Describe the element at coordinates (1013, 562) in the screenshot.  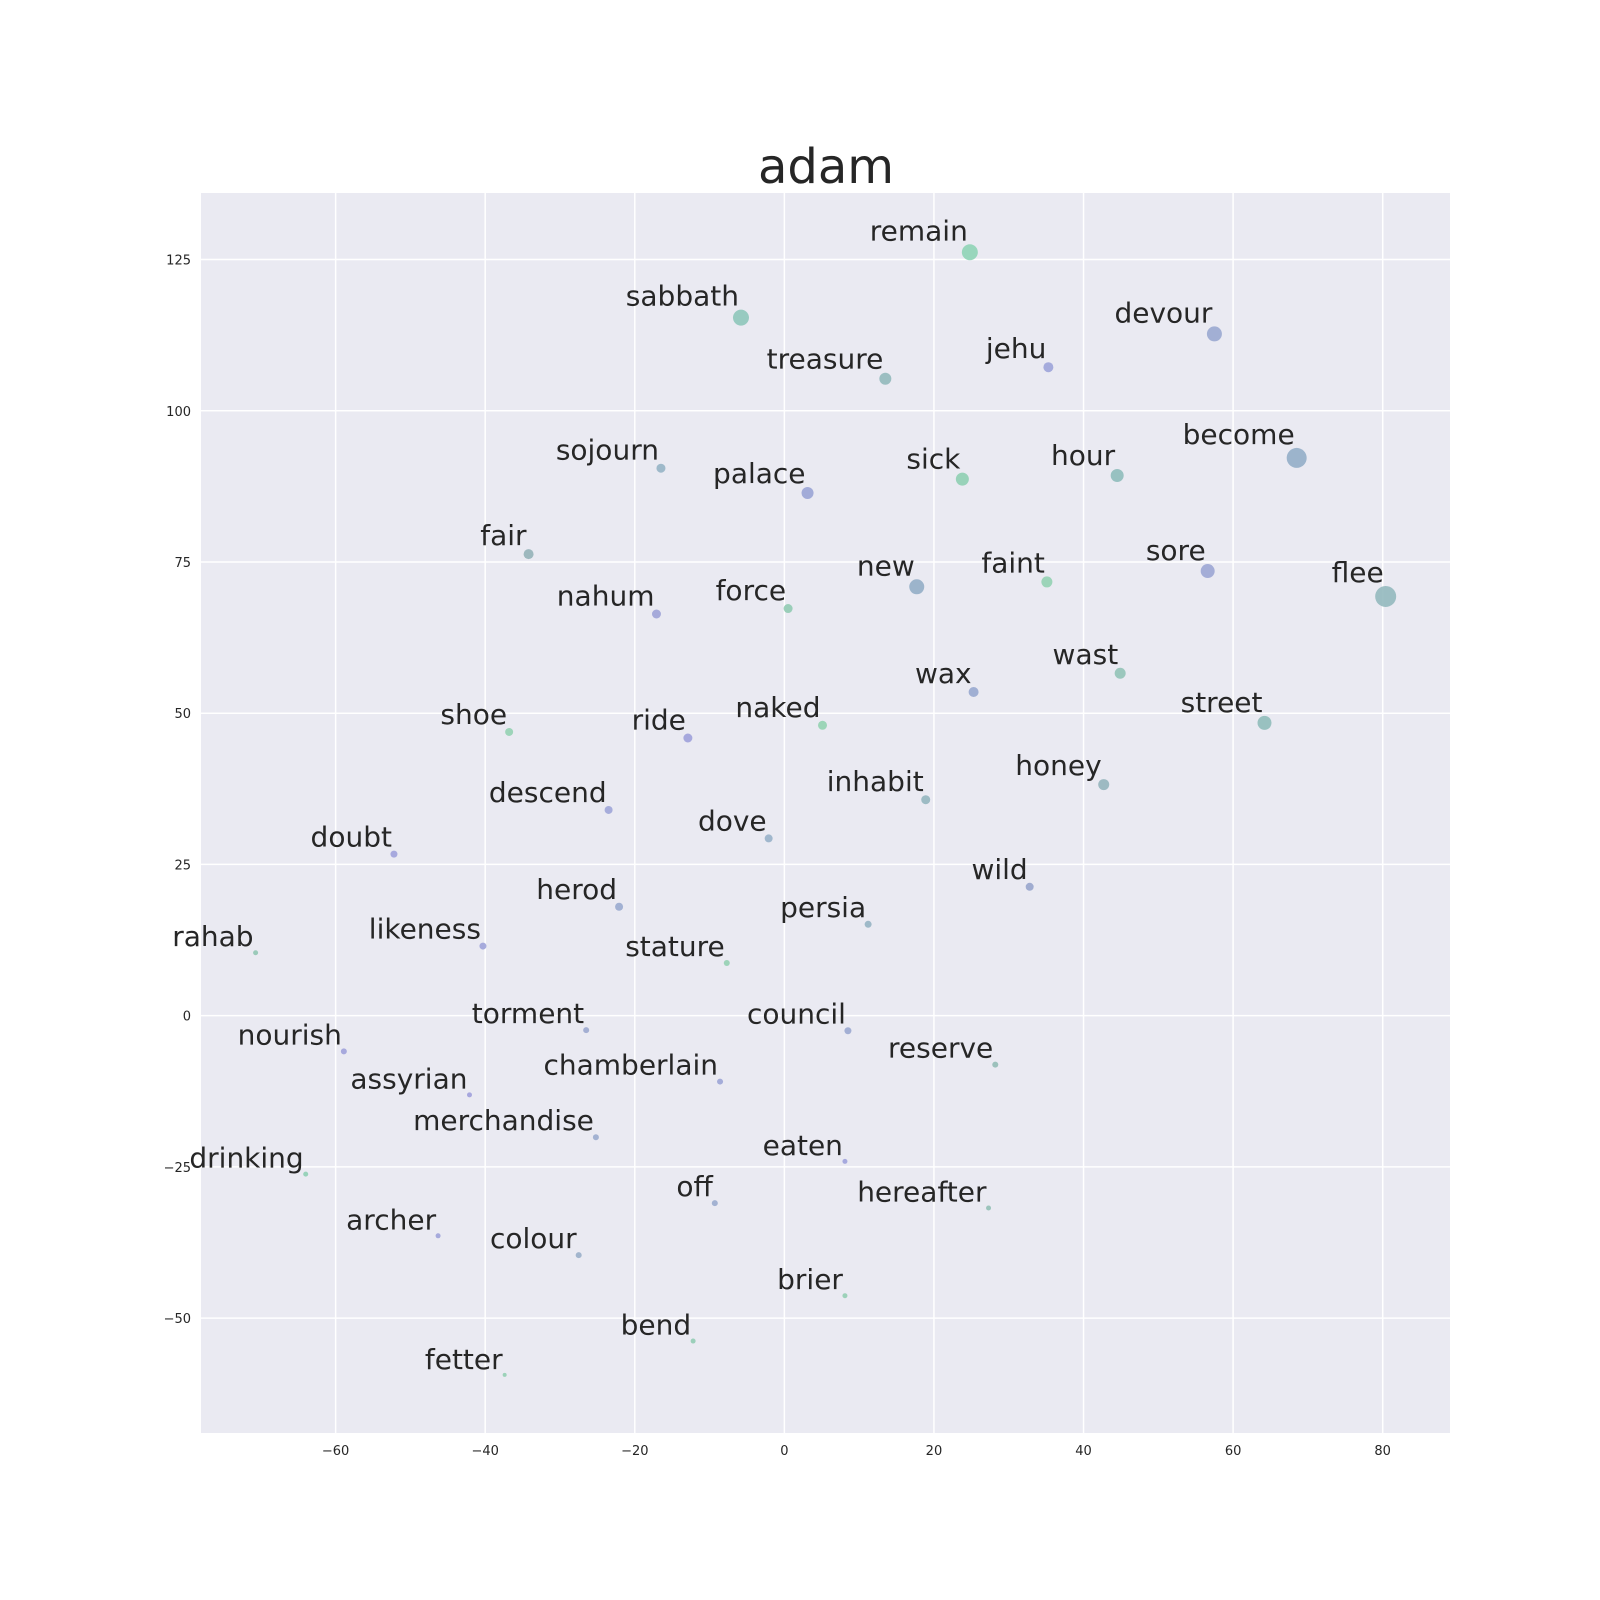
I see `point-label-faint: faint` at that location.